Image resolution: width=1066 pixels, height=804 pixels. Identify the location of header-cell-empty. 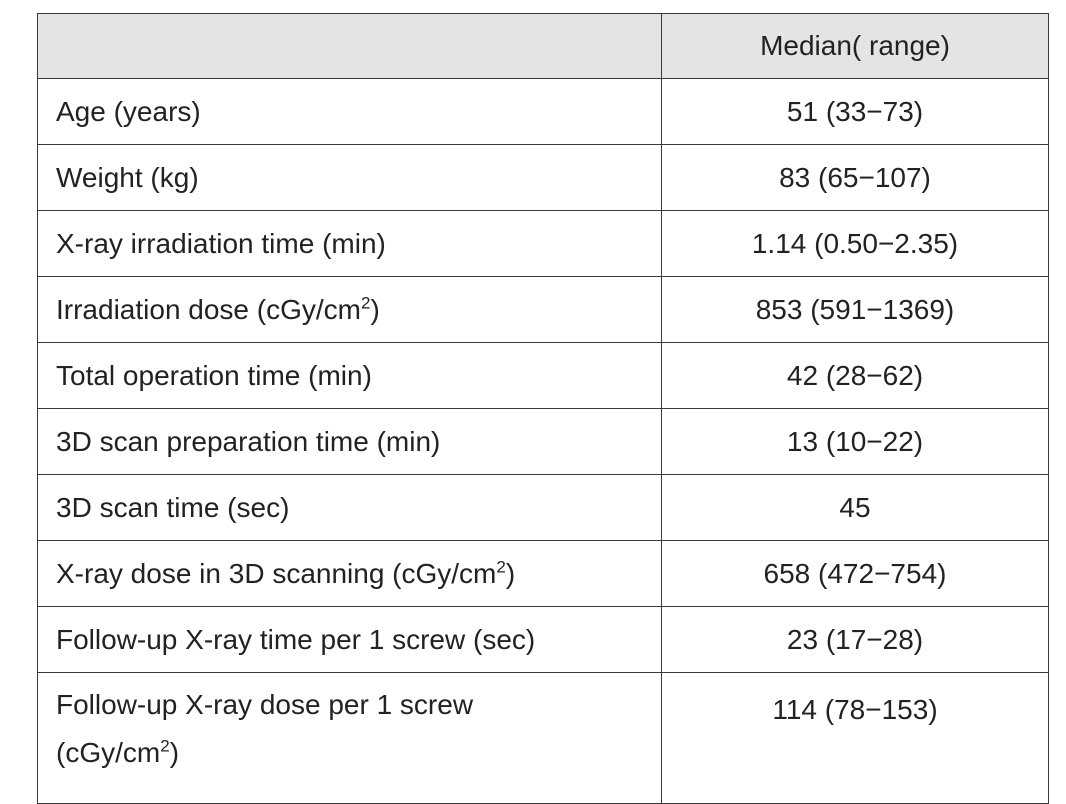
(349, 46).